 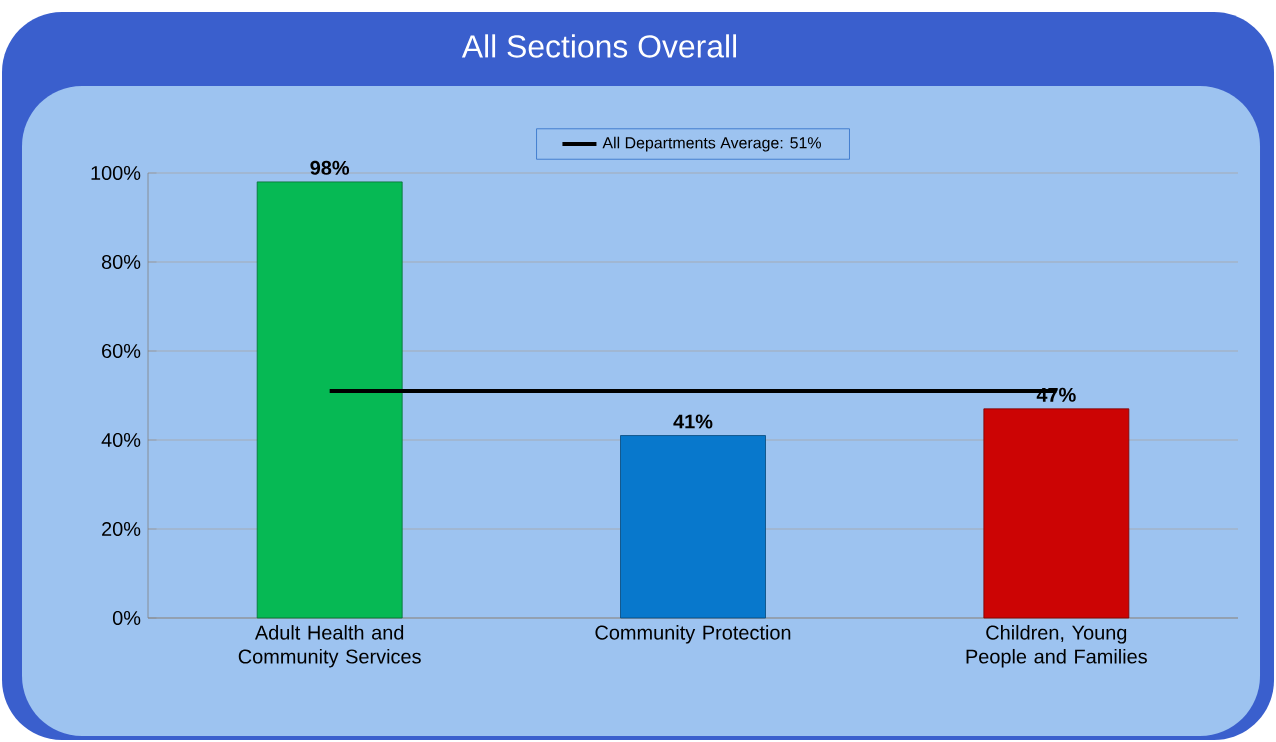 I want to click on x-tick-label: Community Protection, so click(x=693, y=634).